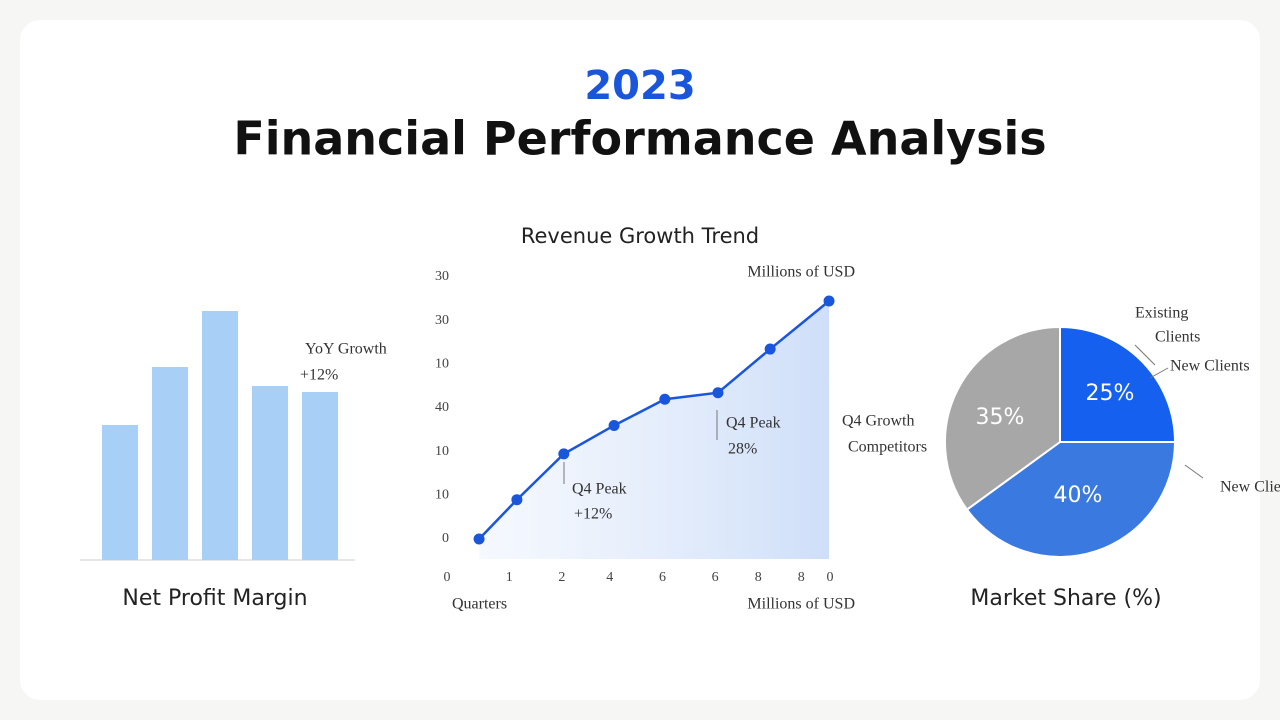  I want to click on annotation: Existing, so click(1161, 313).